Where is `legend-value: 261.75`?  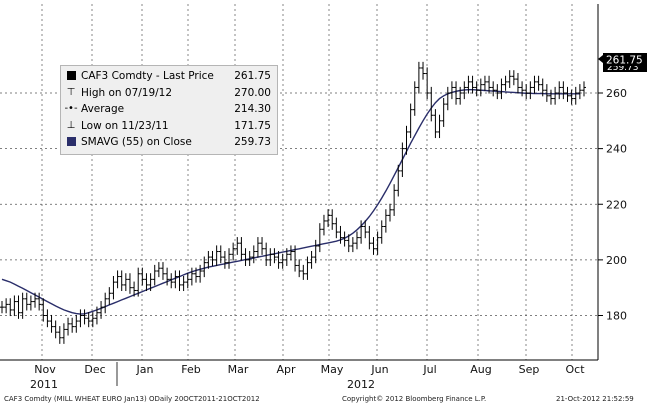
legend-value: 261.75 is located at coordinates (252, 76).